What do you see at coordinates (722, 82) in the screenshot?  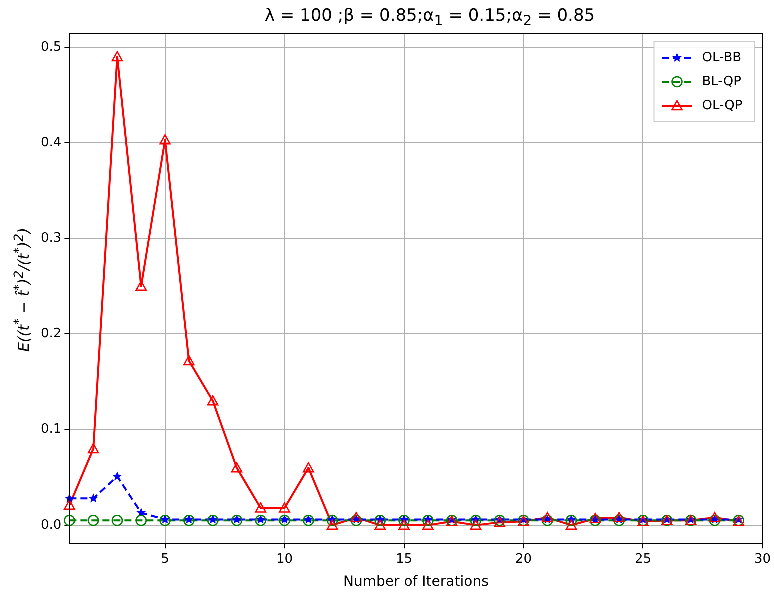 I see `legend-label: BL-QP` at bounding box center [722, 82].